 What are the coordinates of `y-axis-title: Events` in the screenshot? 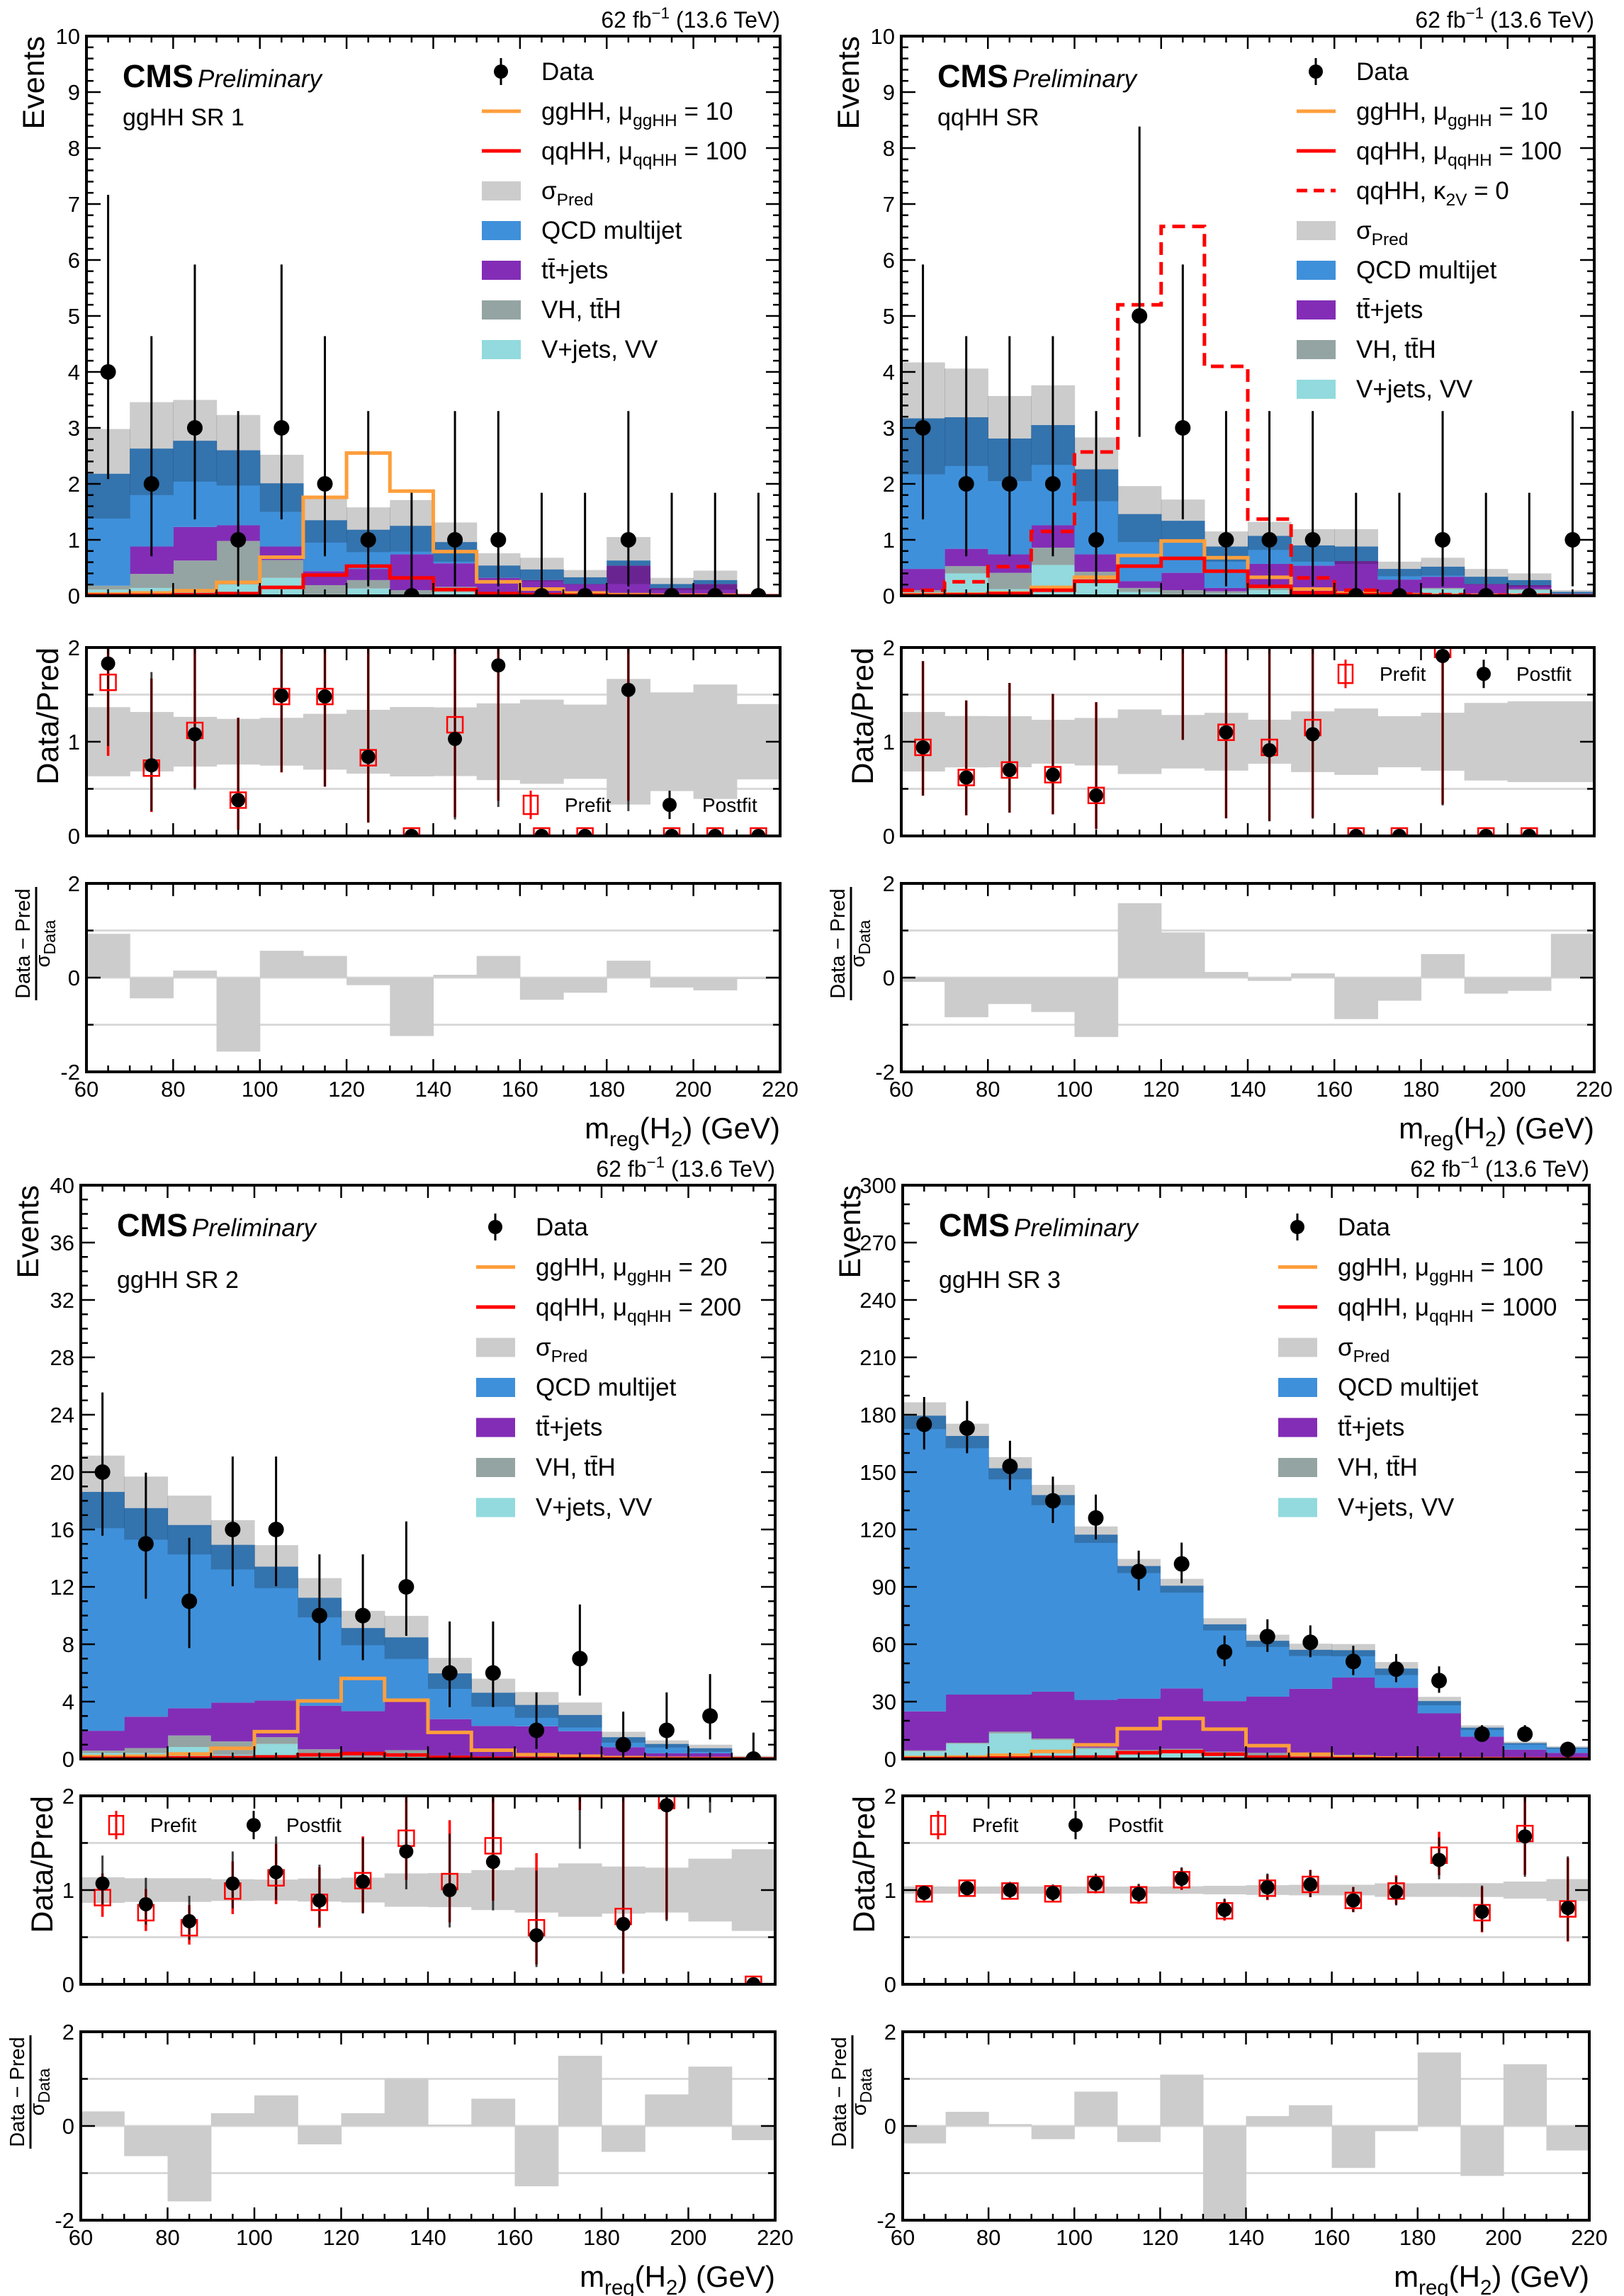 It's located at (850, 1231).